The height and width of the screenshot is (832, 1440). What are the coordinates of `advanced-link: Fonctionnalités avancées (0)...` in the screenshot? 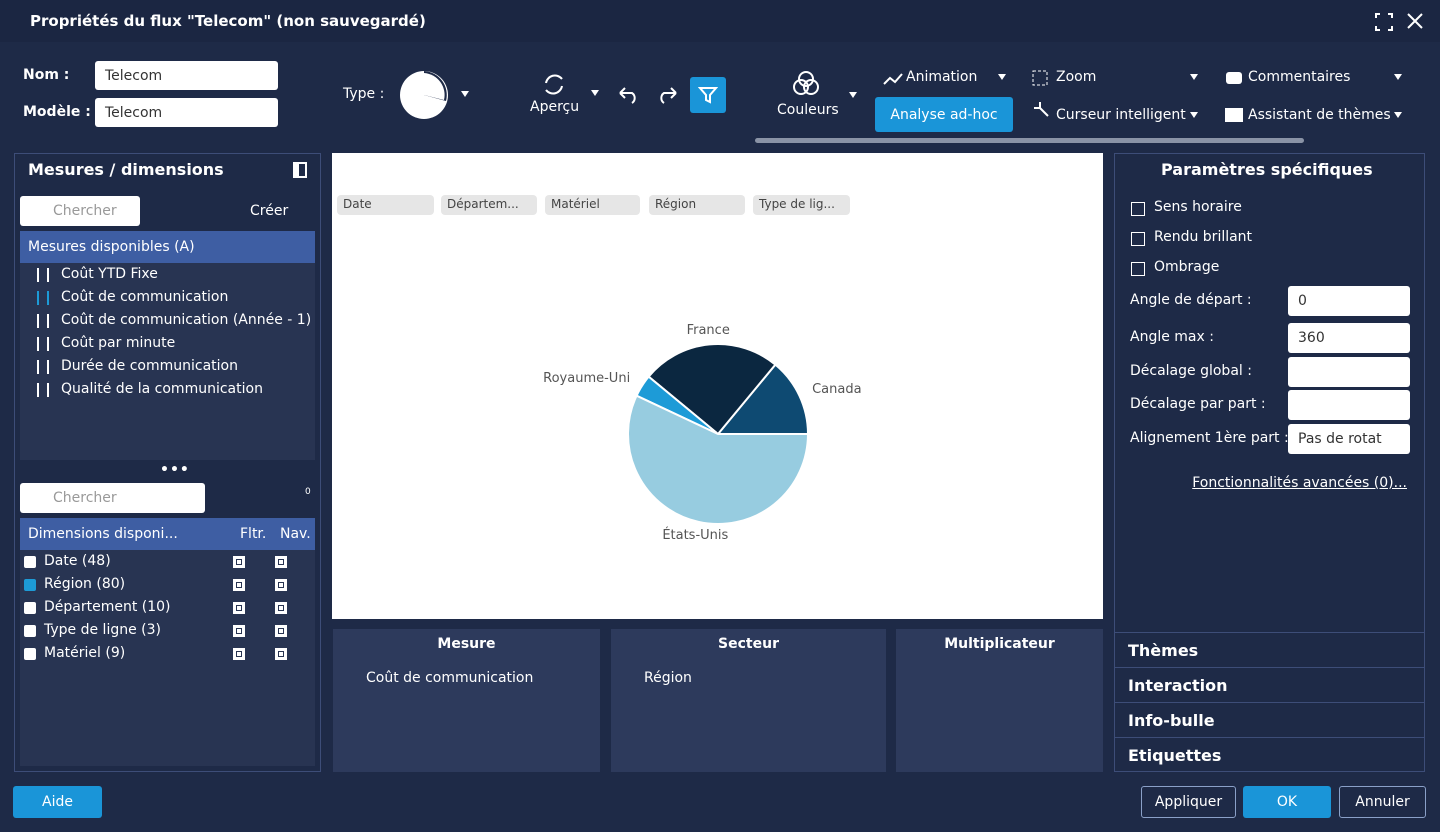 It's located at (1299, 483).